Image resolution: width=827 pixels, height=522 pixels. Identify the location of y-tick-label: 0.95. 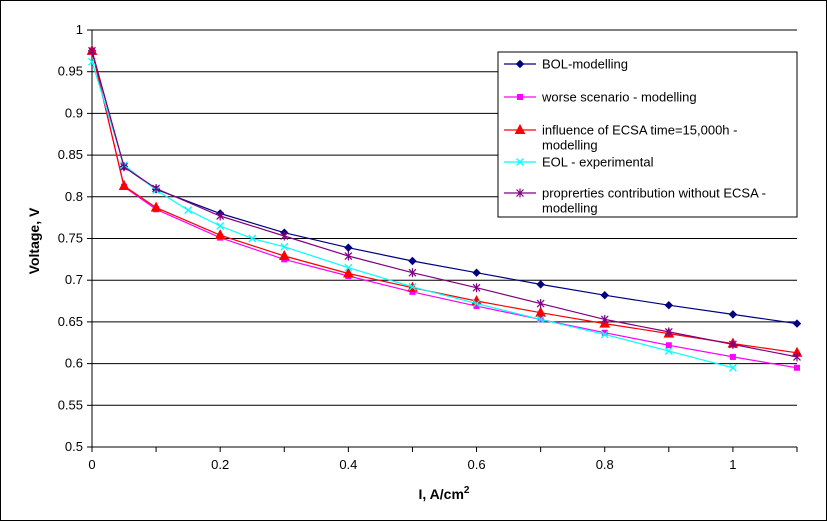
(70, 71).